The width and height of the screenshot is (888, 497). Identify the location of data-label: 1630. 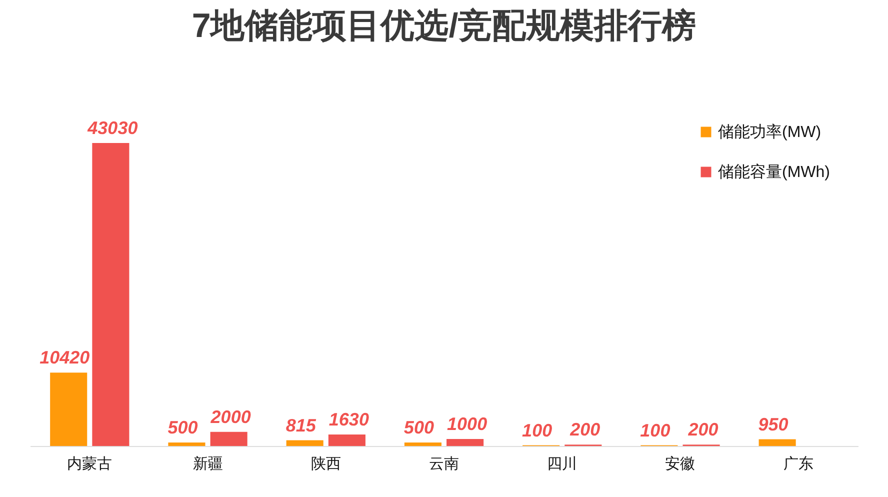
(348, 420).